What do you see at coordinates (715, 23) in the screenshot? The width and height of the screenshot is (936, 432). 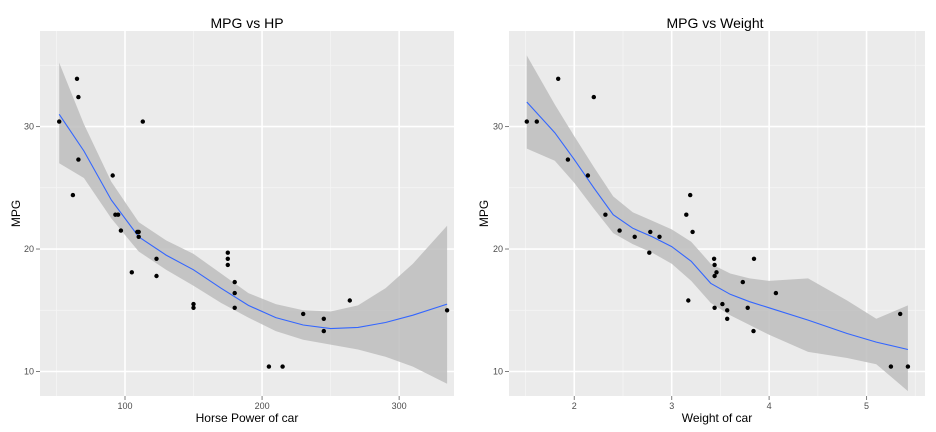 I see `chart-title: MPG vs Weight` at bounding box center [715, 23].